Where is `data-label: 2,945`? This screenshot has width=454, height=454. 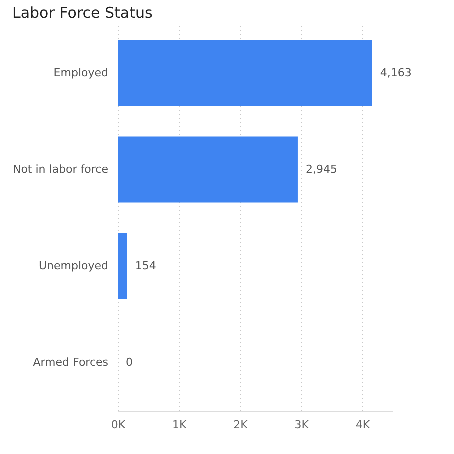 data-label: 2,945 is located at coordinates (322, 169).